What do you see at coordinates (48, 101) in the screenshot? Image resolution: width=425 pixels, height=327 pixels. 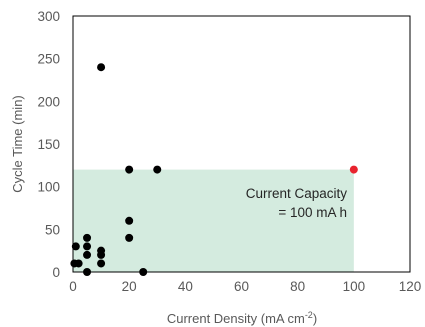 I see `y-tick-label: 200` at bounding box center [48, 101].